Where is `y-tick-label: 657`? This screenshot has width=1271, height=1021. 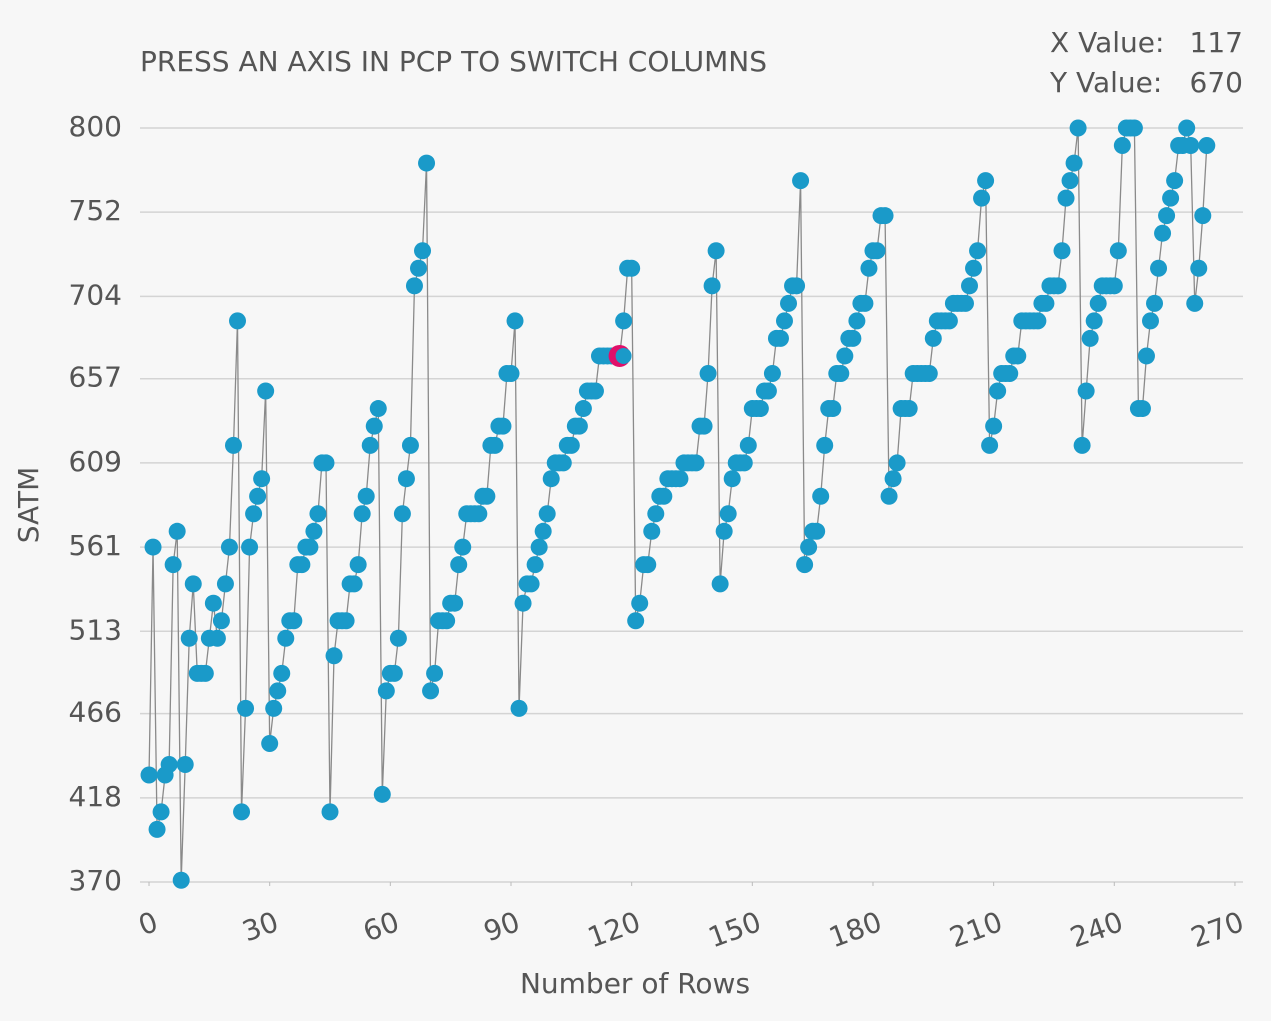 y-tick-label: 657 is located at coordinates (95, 377).